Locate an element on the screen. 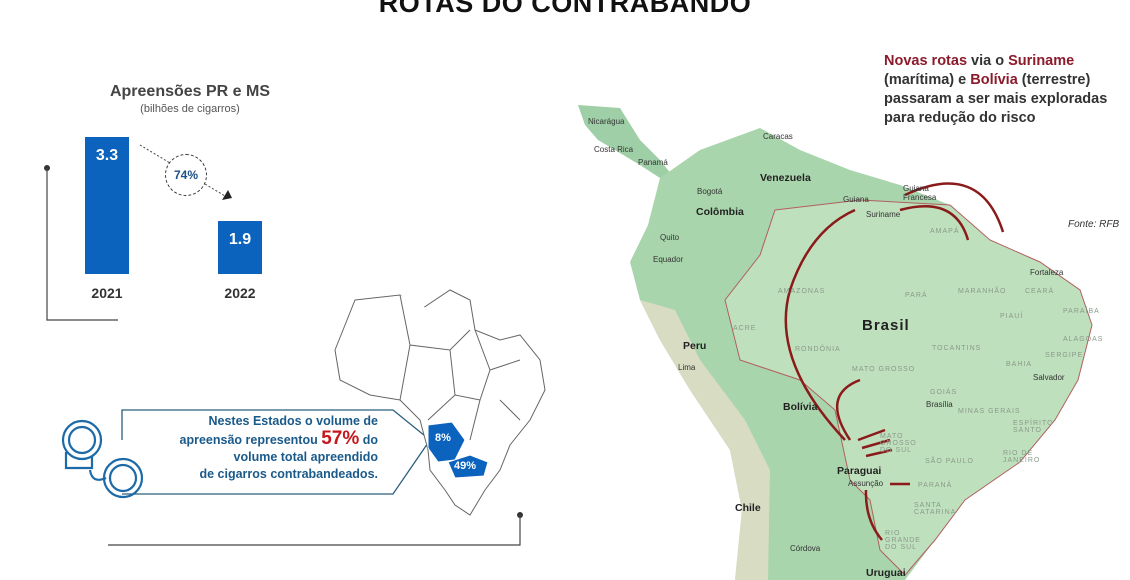  bar-2021 is located at coordinates (107, 205).